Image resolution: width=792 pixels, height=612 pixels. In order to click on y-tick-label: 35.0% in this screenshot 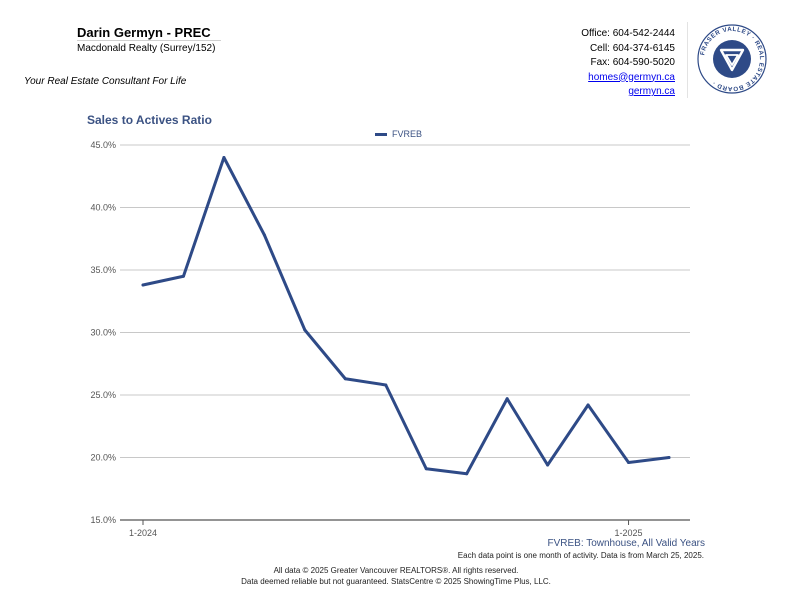, I will do `click(103, 270)`.